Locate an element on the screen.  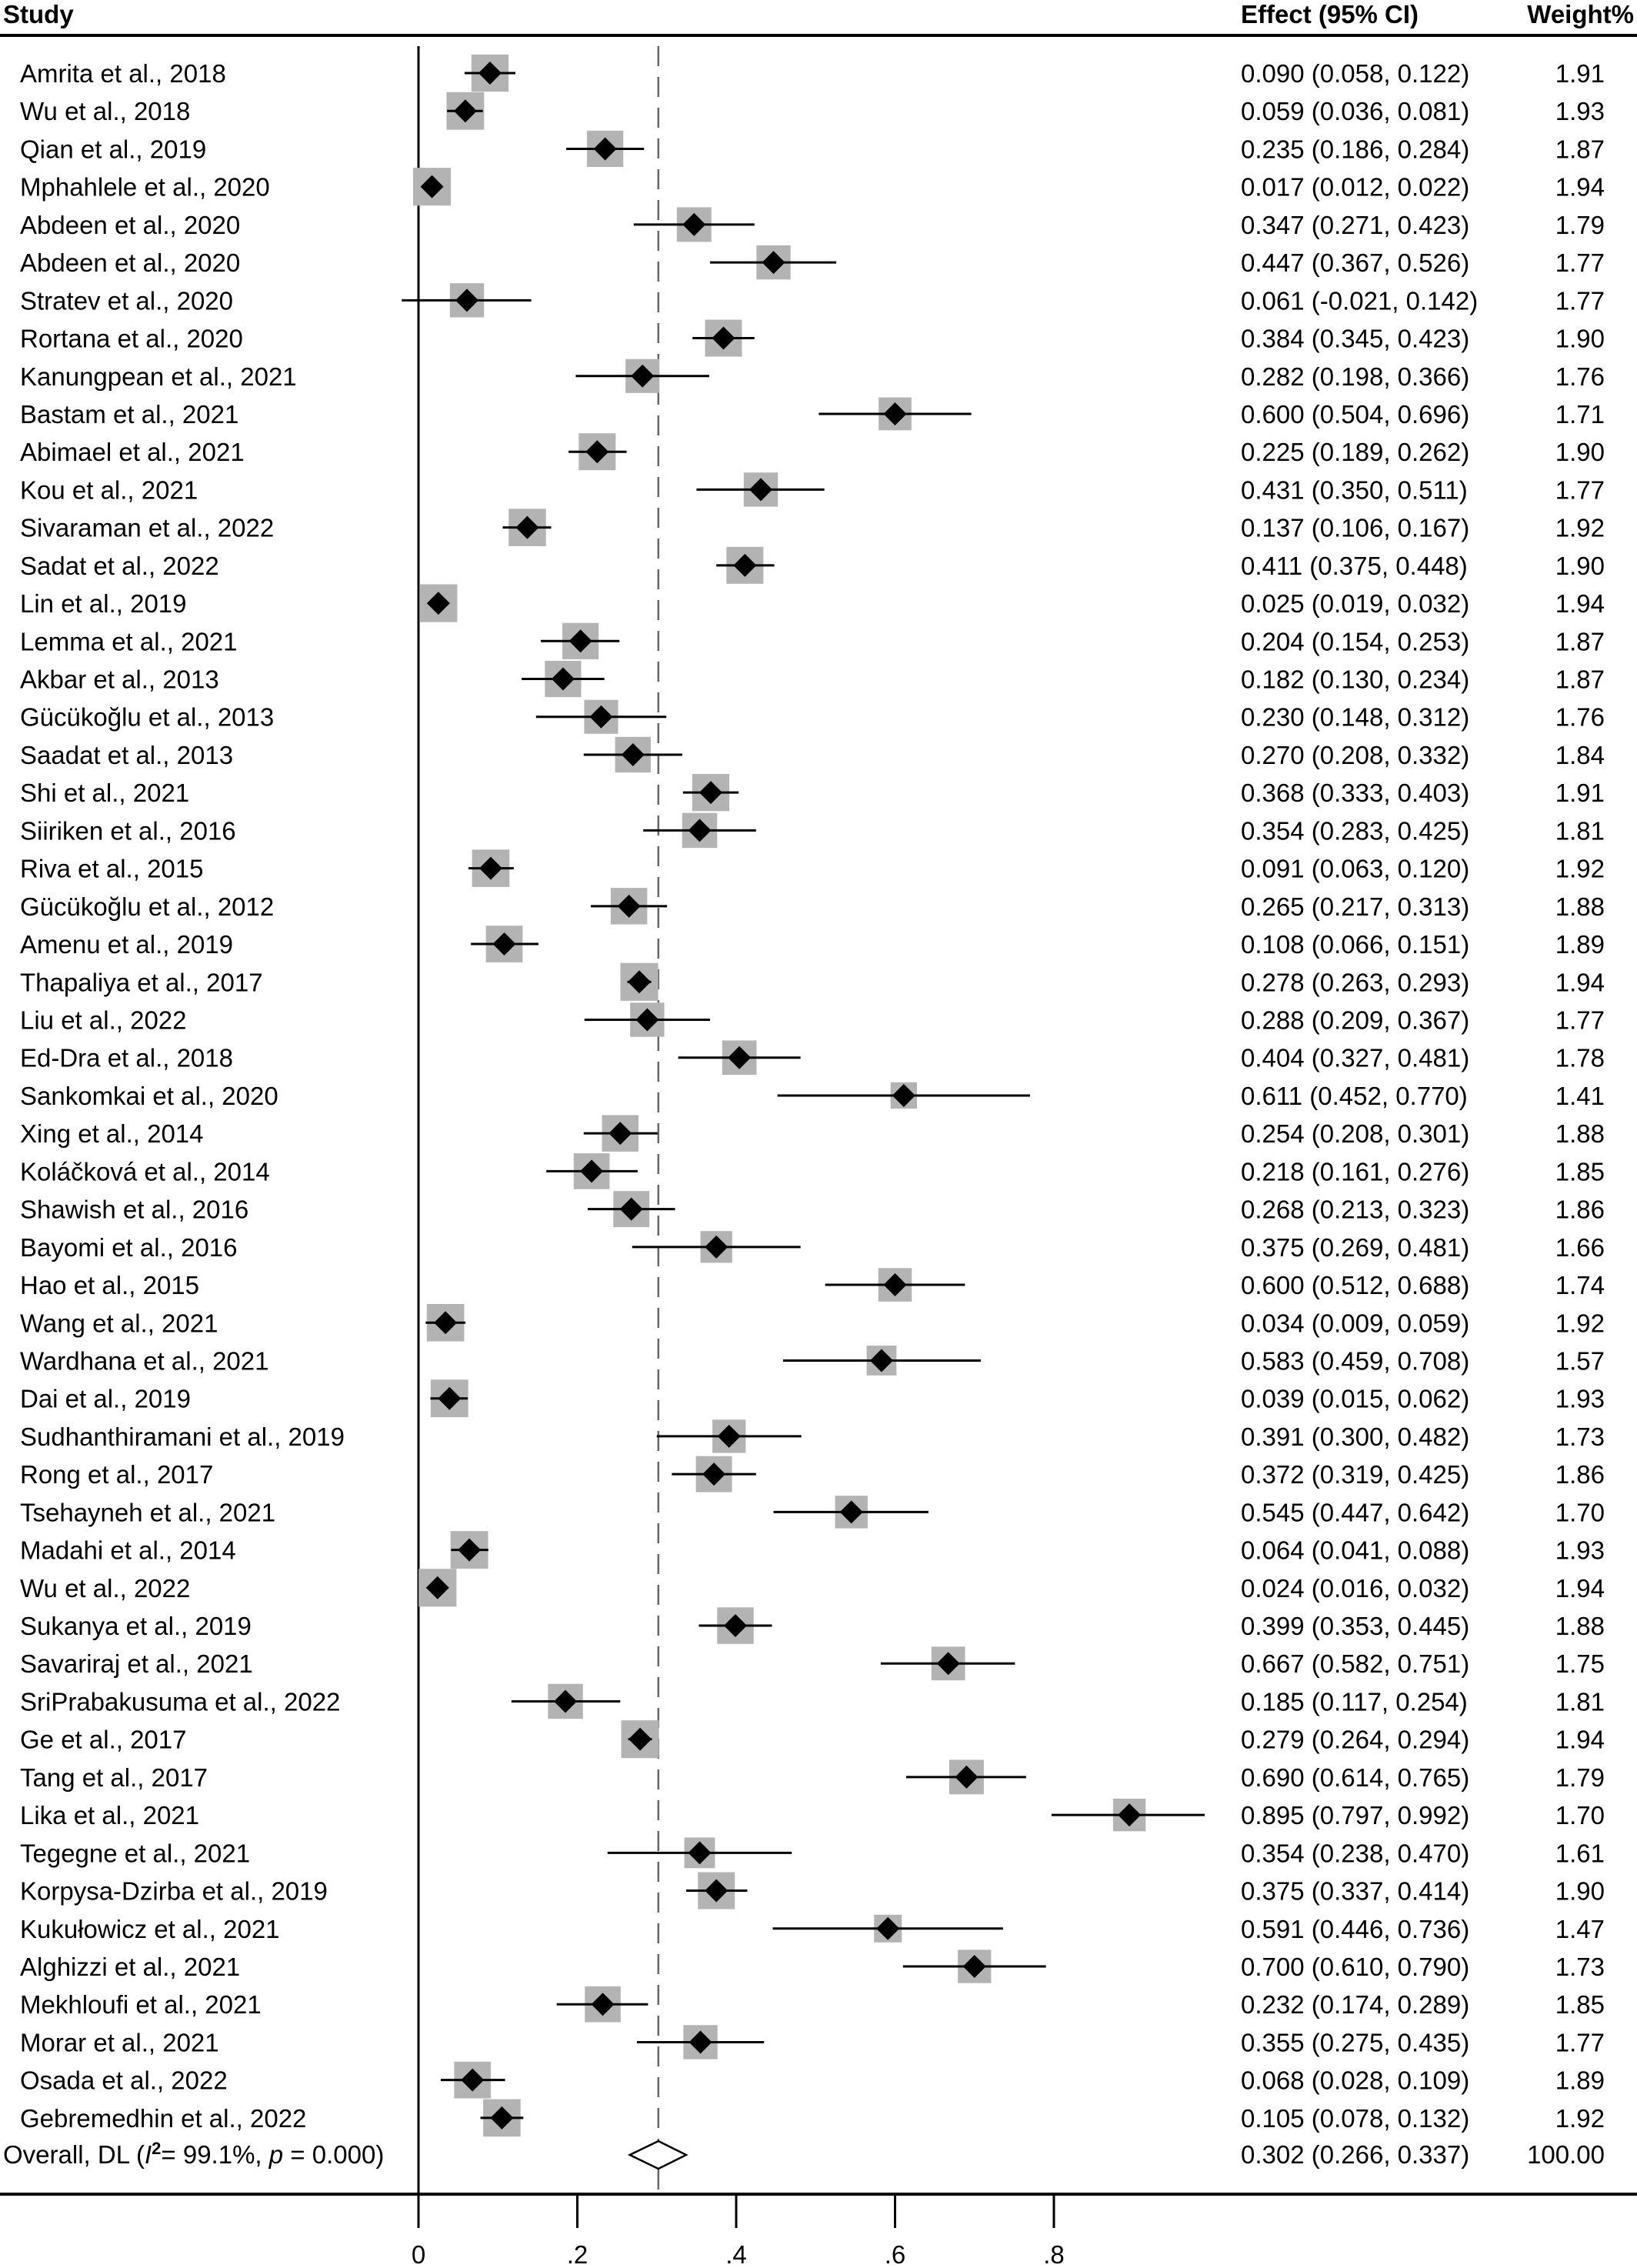
x-tick-label: .8 is located at coordinates (1054, 2254).